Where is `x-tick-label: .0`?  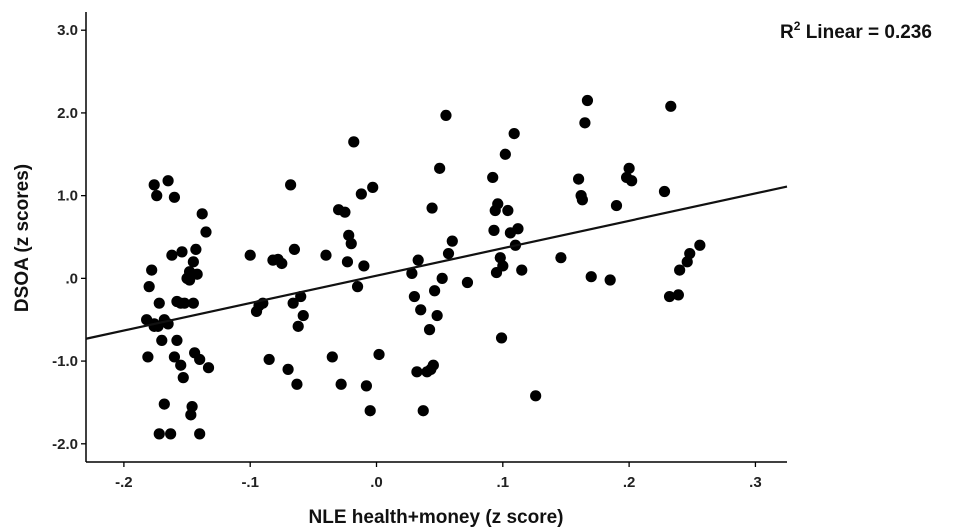 x-tick-label: .0 is located at coordinates (376, 482).